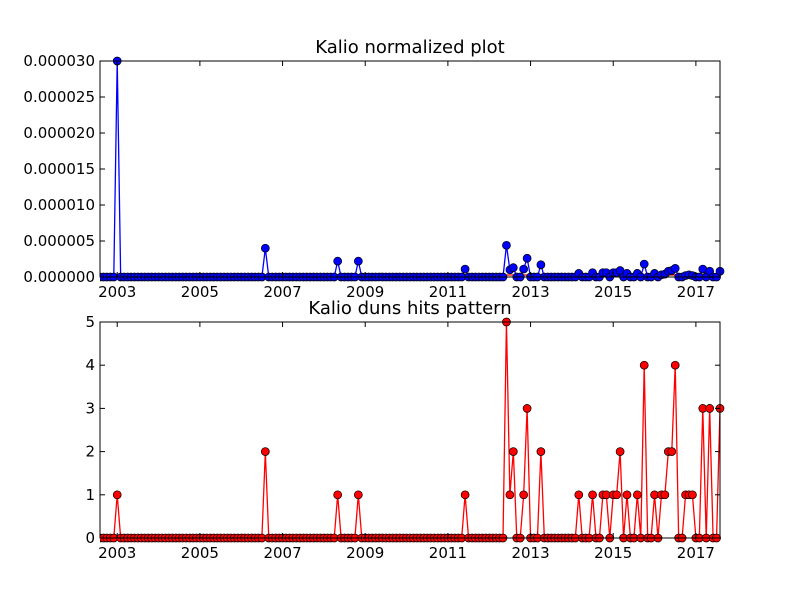 The height and width of the screenshot is (600, 800). I want to click on chart-title: Kalio duns hits pattern, so click(409, 308).